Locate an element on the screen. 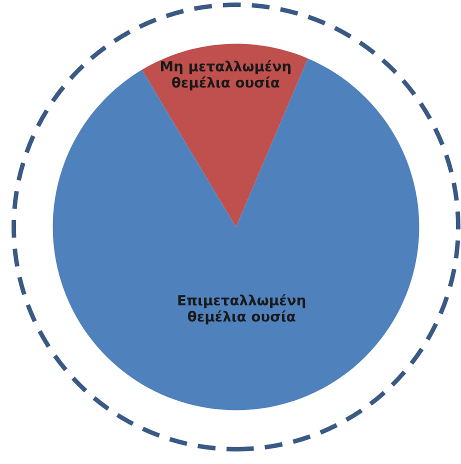  slice-label: Επιμεταλλωμένη θεμέλια ουσία is located at coordinates (242, 309).